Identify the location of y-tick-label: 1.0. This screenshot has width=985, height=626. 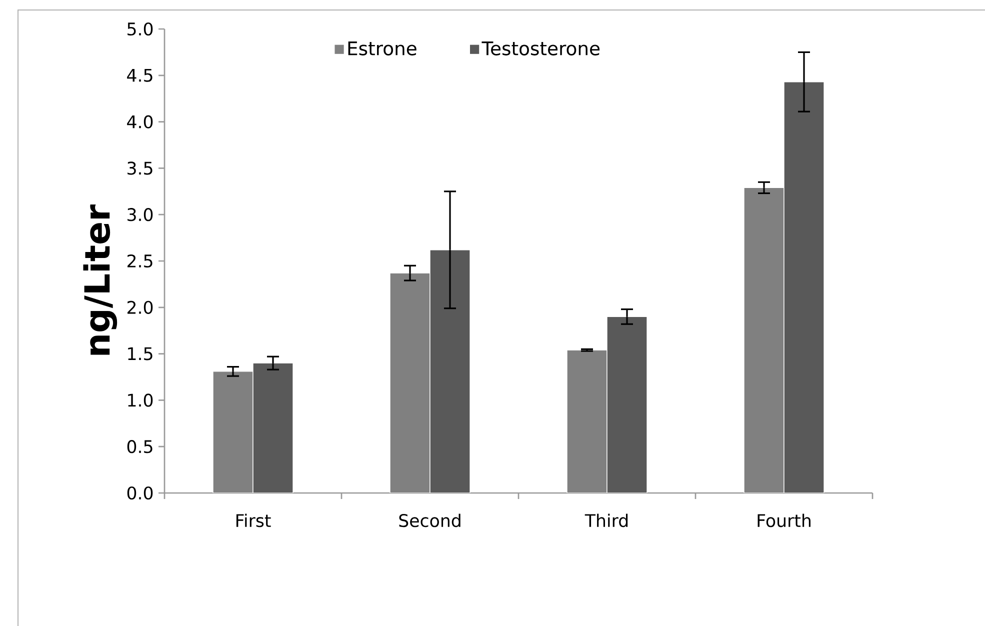
(140, 400).